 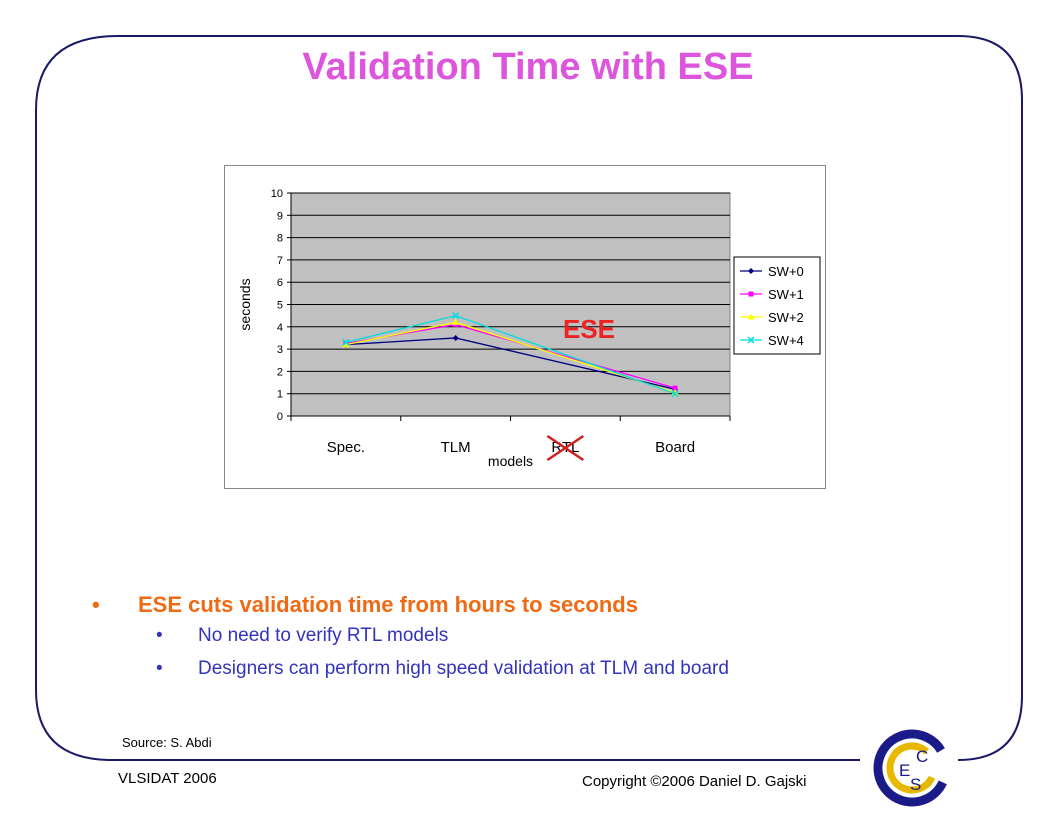 I want to click on y-tick-label: 8, so click(x=280, y=239).